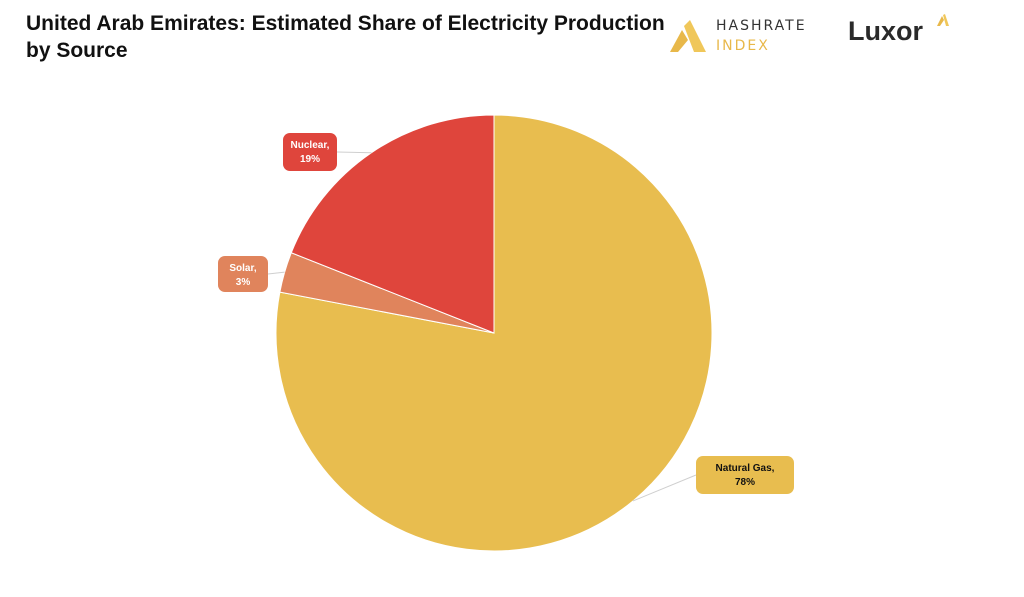 The height and width of the screenshot is (597, 1024). What do you see at coordinates (242, 268) in the screenshot?
I see `slice-label-name: Solar,` at bounding box center [242, 268].